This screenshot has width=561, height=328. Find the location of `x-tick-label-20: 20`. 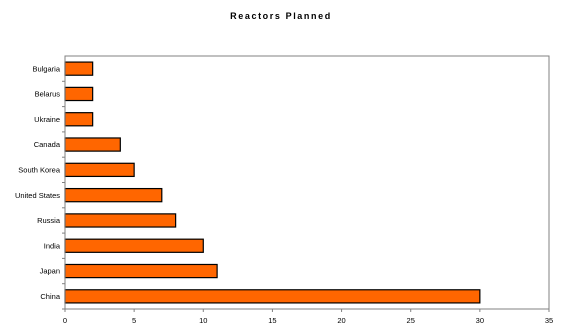

x-tick-label-20: 20 is located at coordinates (341, 320).